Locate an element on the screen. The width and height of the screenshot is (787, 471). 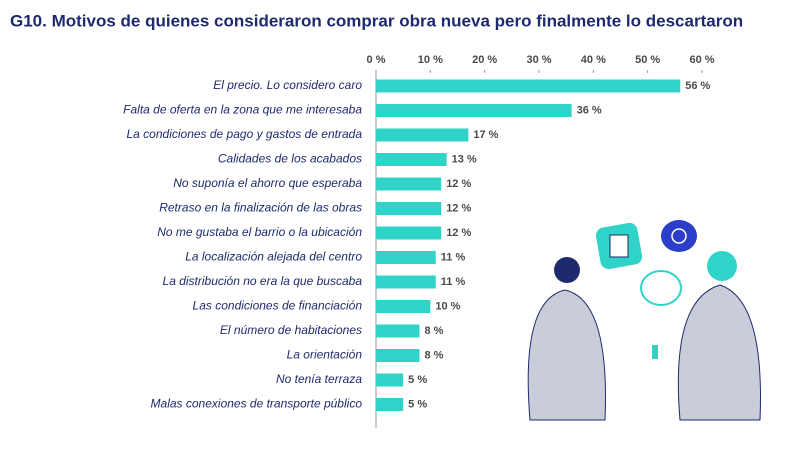
y-tick-label: Calidades de los acabados is located at coordinates (290, 159).